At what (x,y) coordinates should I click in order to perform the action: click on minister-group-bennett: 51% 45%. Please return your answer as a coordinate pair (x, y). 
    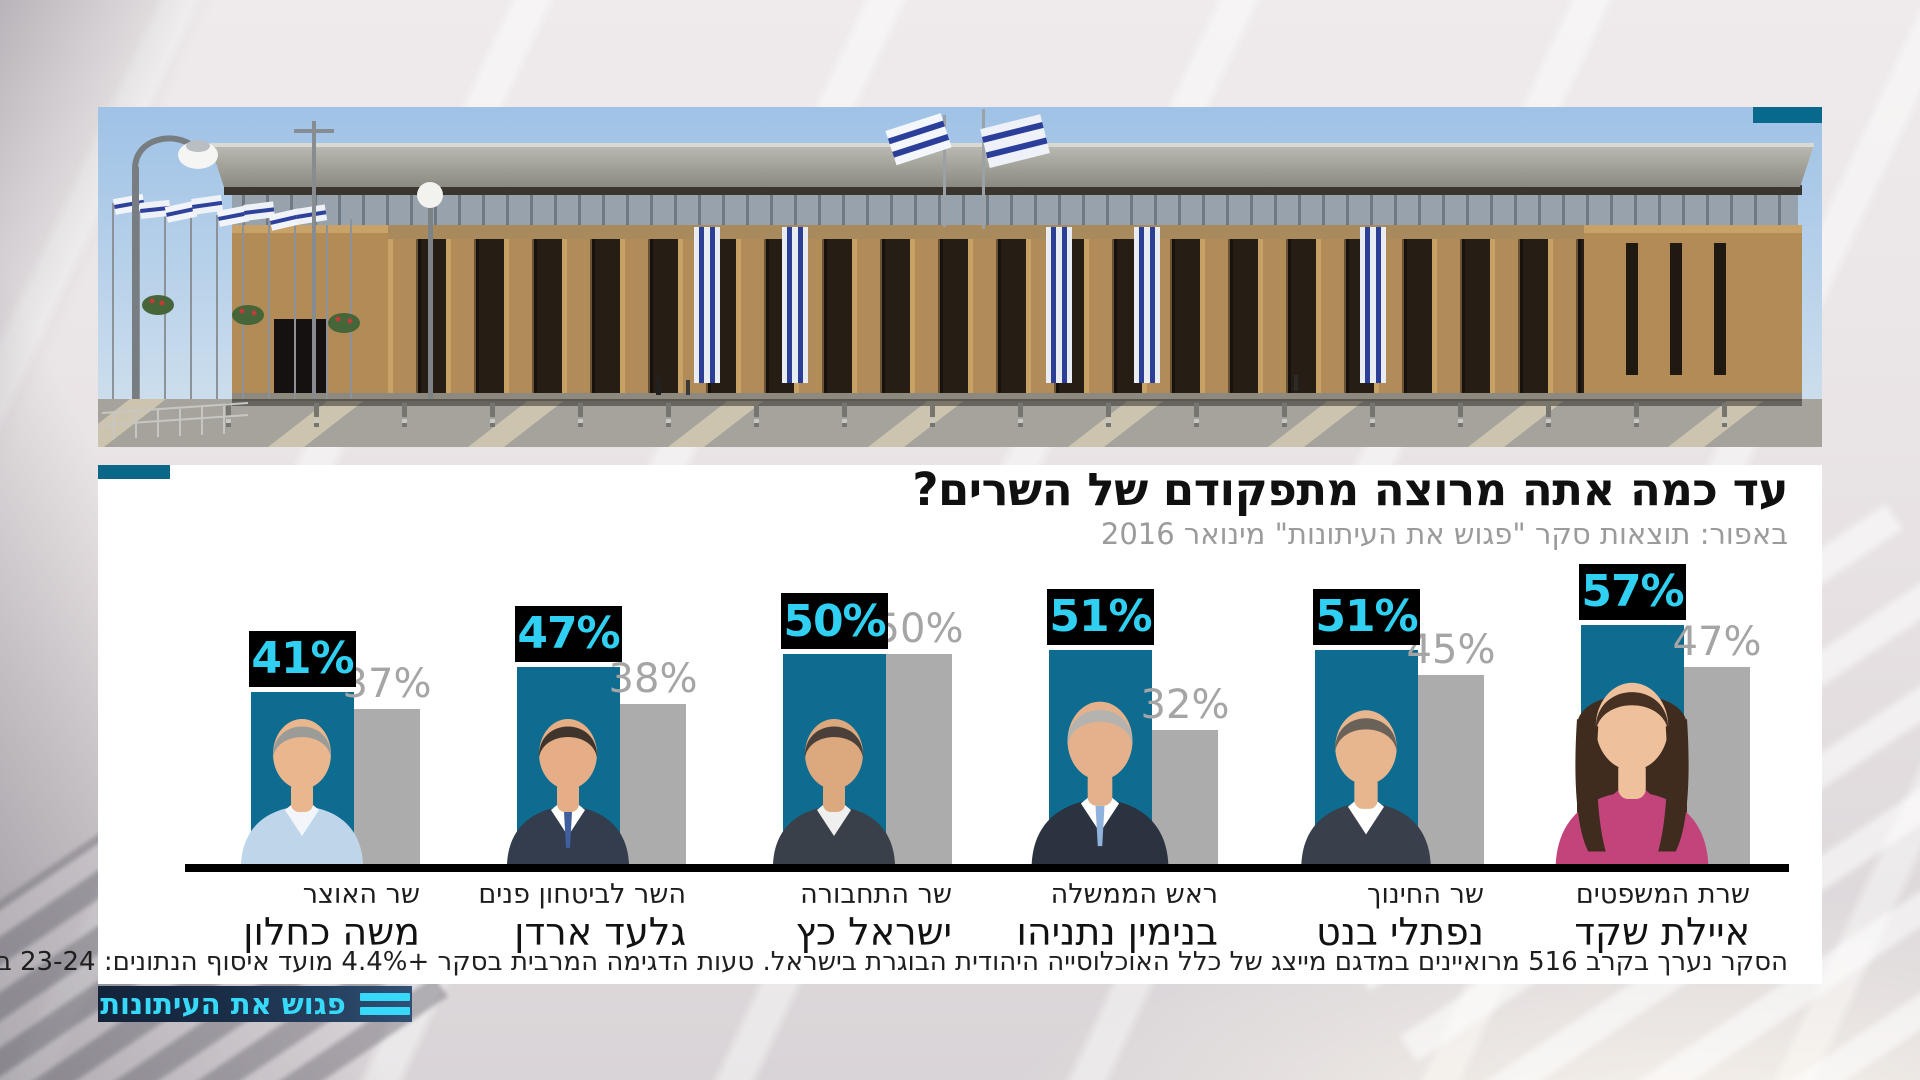
    Looking at the image, I should click on (1398, 709).